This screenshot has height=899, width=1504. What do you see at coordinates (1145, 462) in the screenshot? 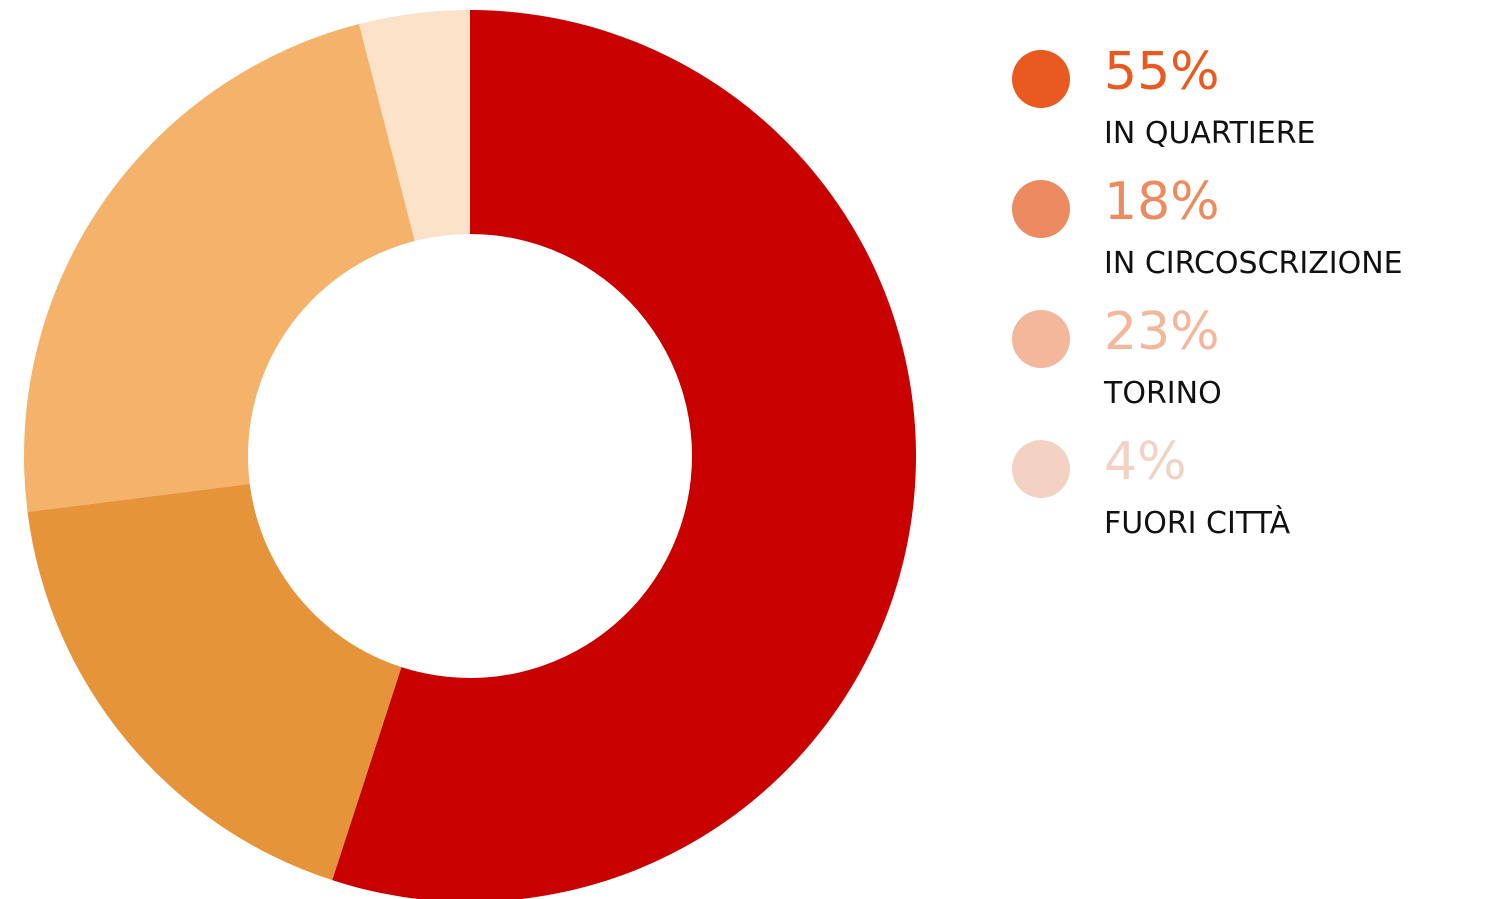
I see `legend-percentage: 4%` at bounding box center [1145, 462].